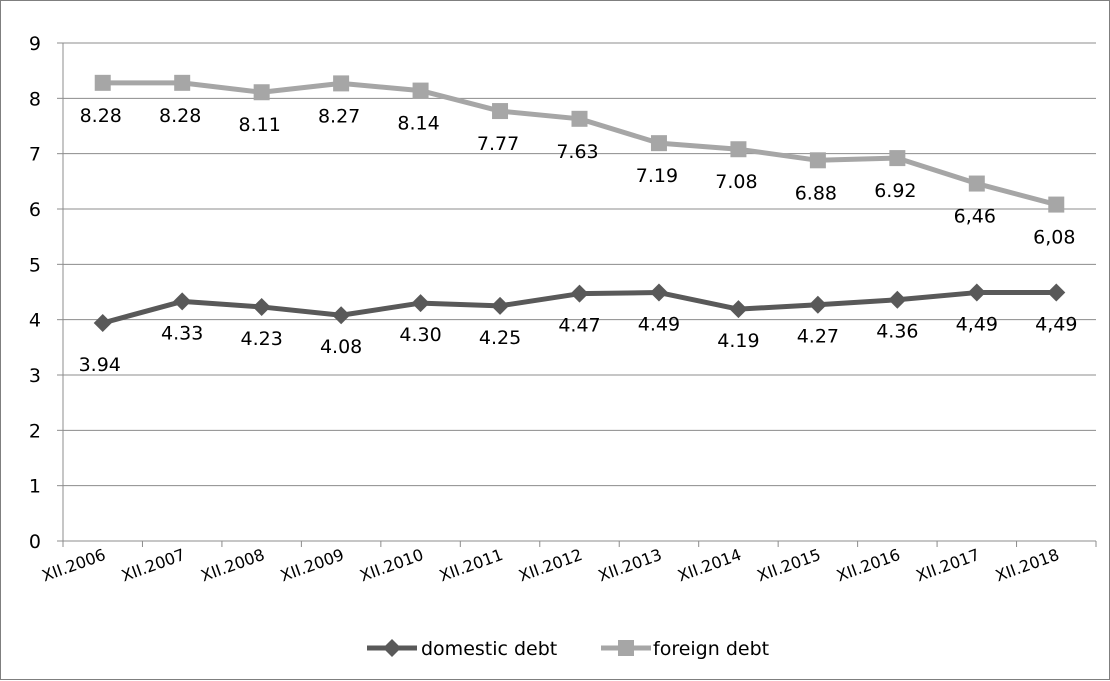 This screenshot has width=1110, height=681. What do you see at coordinates (35, 431) in the screenshot?
I see `y-tick-label: 2` at bounding box center [35, 431].